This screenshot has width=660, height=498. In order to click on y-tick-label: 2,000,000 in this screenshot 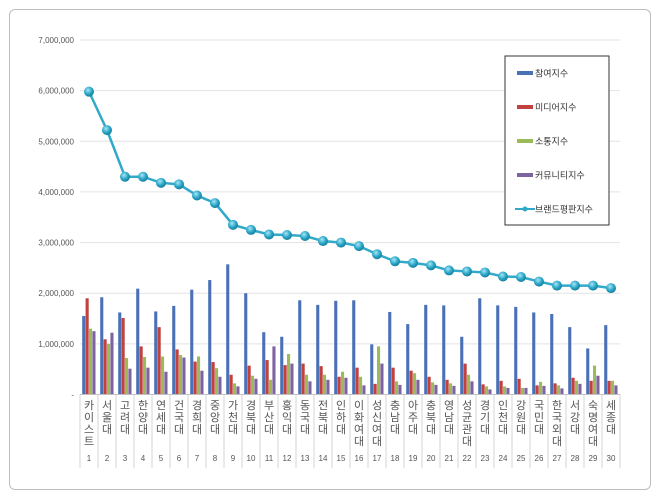, I will do `click(56, 293)`.